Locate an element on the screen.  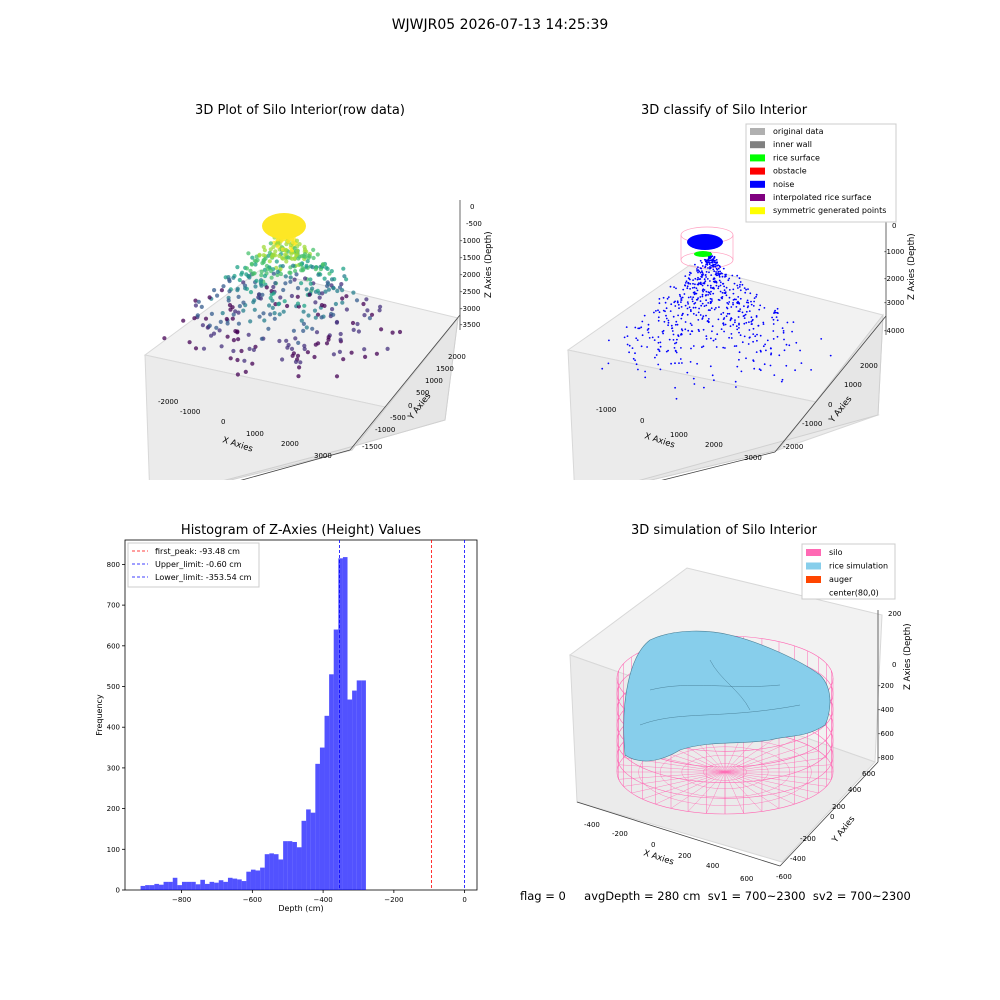
silo-floor-spoke is located at coordinates (778, 768).